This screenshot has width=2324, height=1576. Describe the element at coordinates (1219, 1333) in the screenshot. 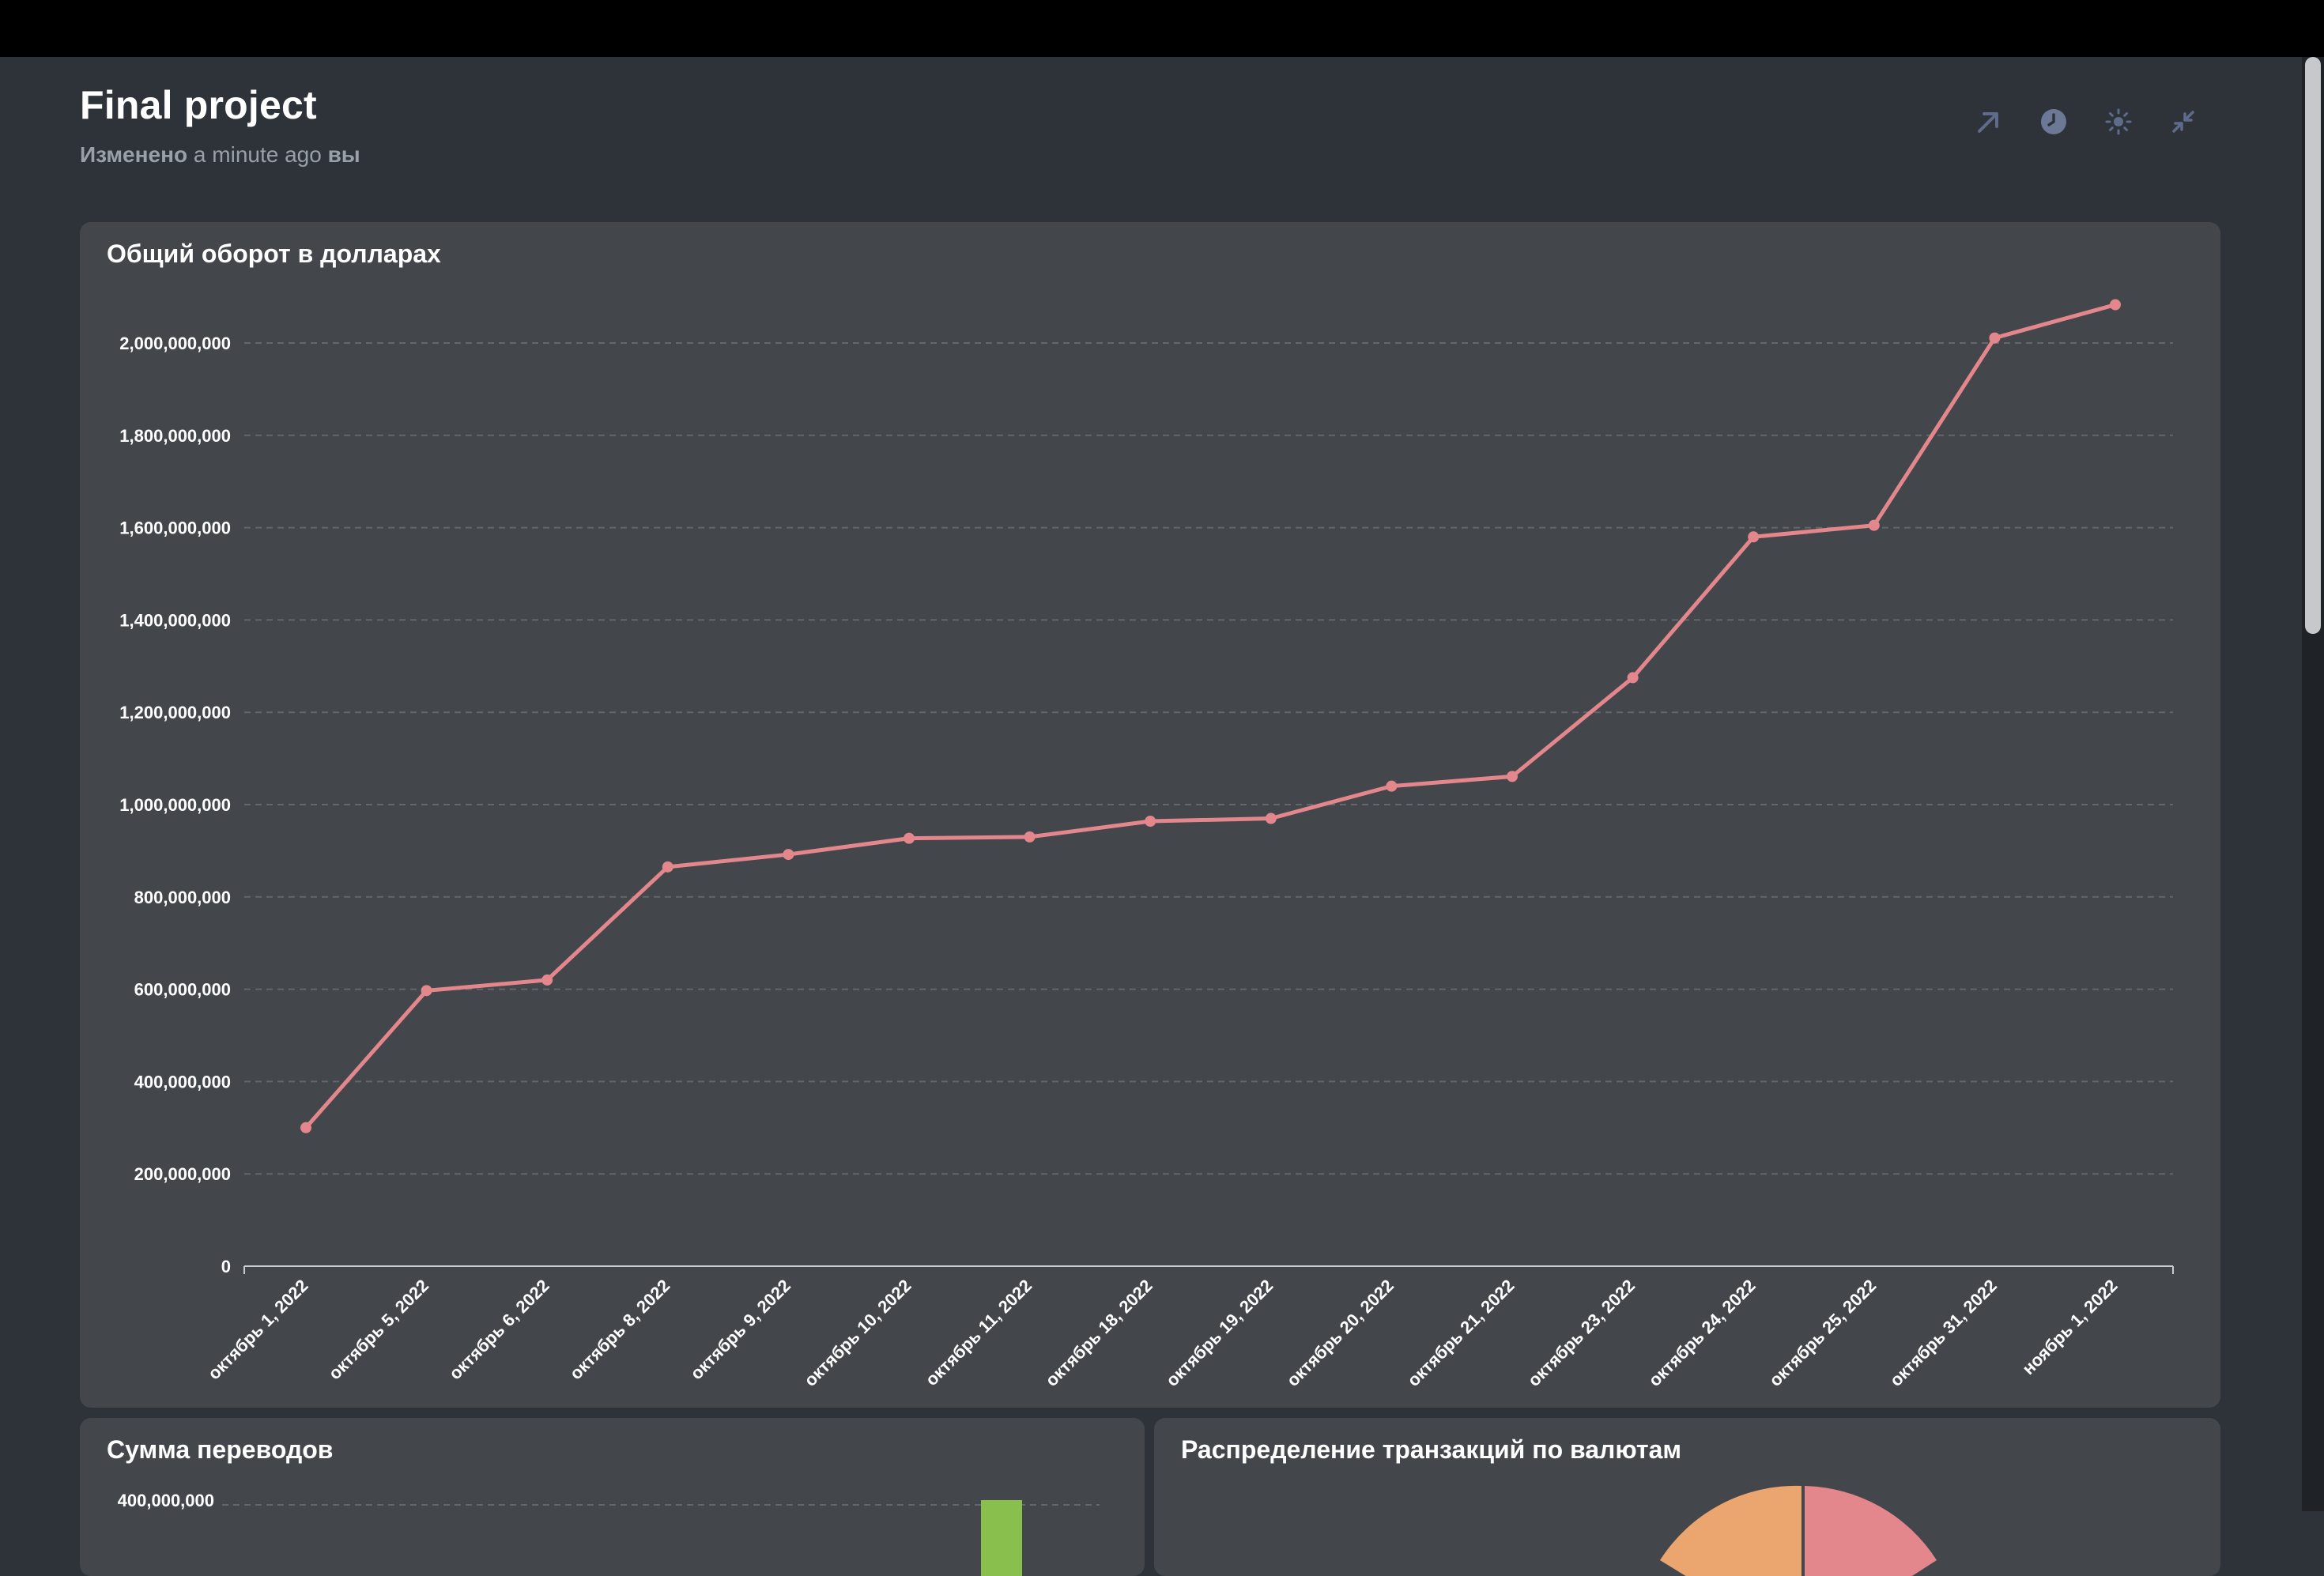

I see `x-tick-label: октябрь 19, 2022` at that location.